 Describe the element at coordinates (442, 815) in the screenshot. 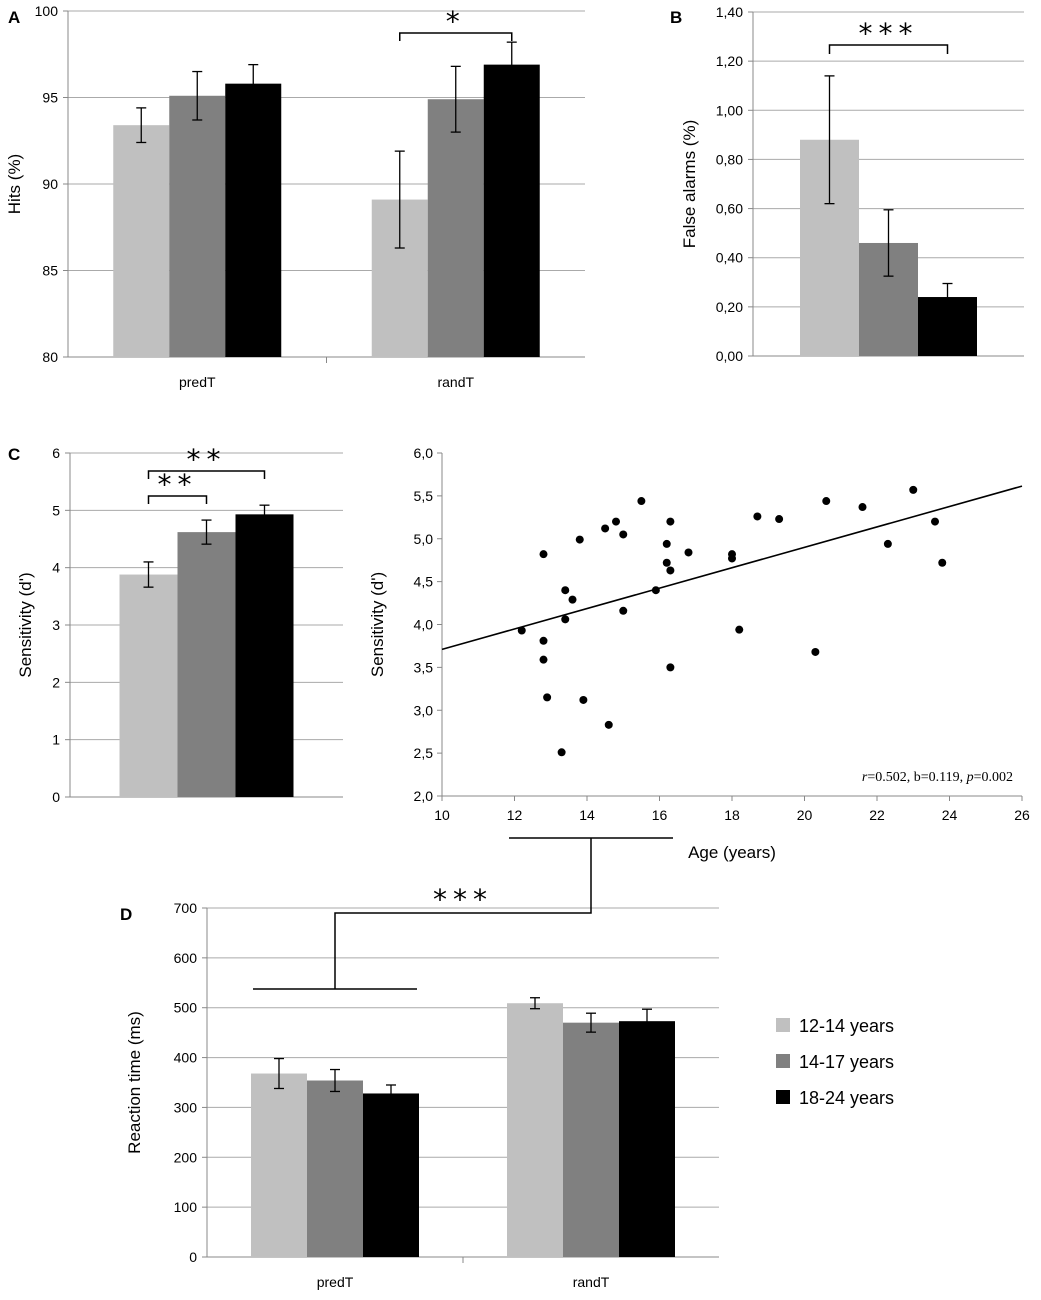

I see `scatter-xtick-label: 10` at that location.